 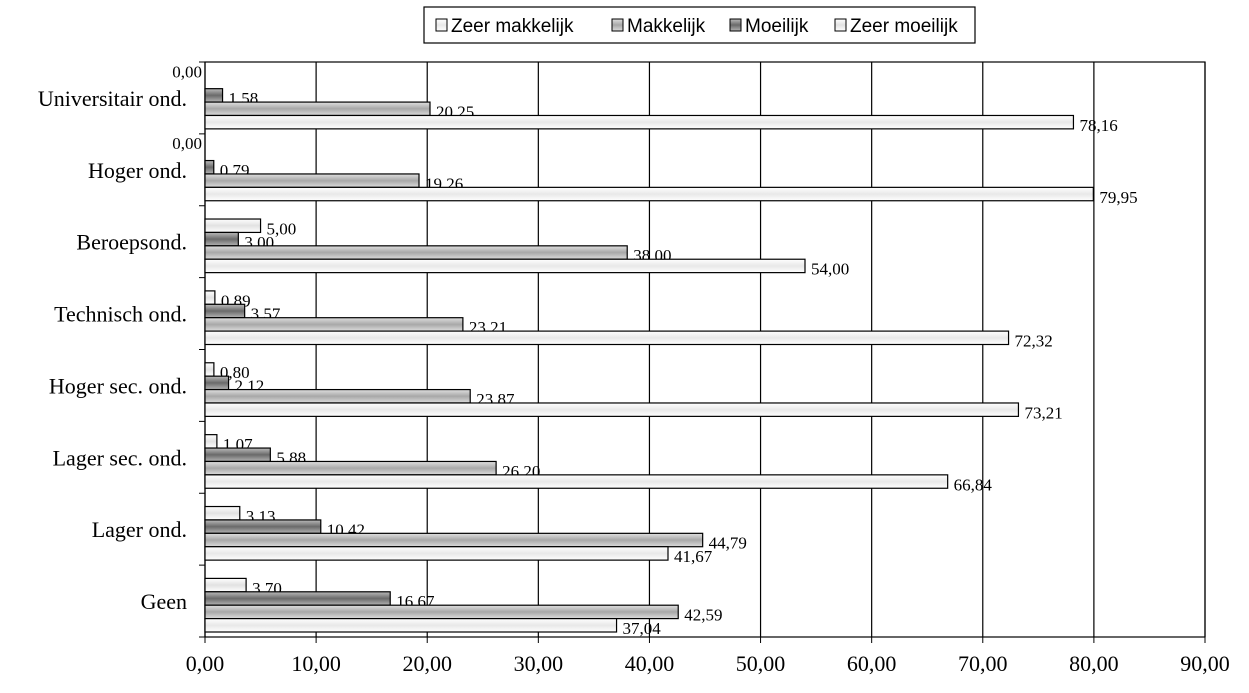 What do you see at coordinates (777, 26) in the screenshot?
I see `legend-label-moeilijk: Moeilijk` at bounding box center [777, 26].